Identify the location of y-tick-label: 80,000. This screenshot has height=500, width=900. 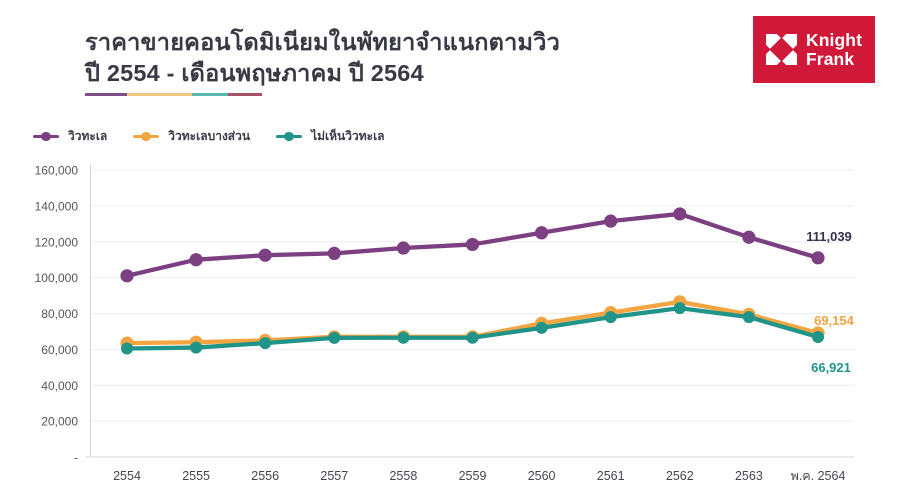
(59, 314).